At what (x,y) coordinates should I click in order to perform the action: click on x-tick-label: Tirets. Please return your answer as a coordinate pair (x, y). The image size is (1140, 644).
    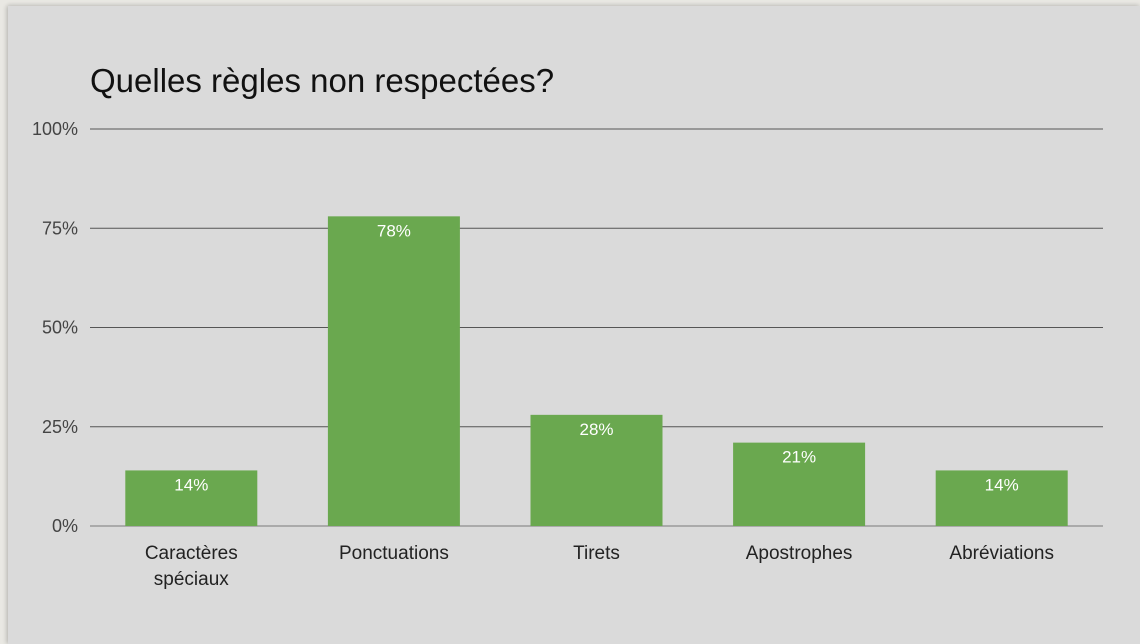
    Looking at the image, I should click on (596, 553).